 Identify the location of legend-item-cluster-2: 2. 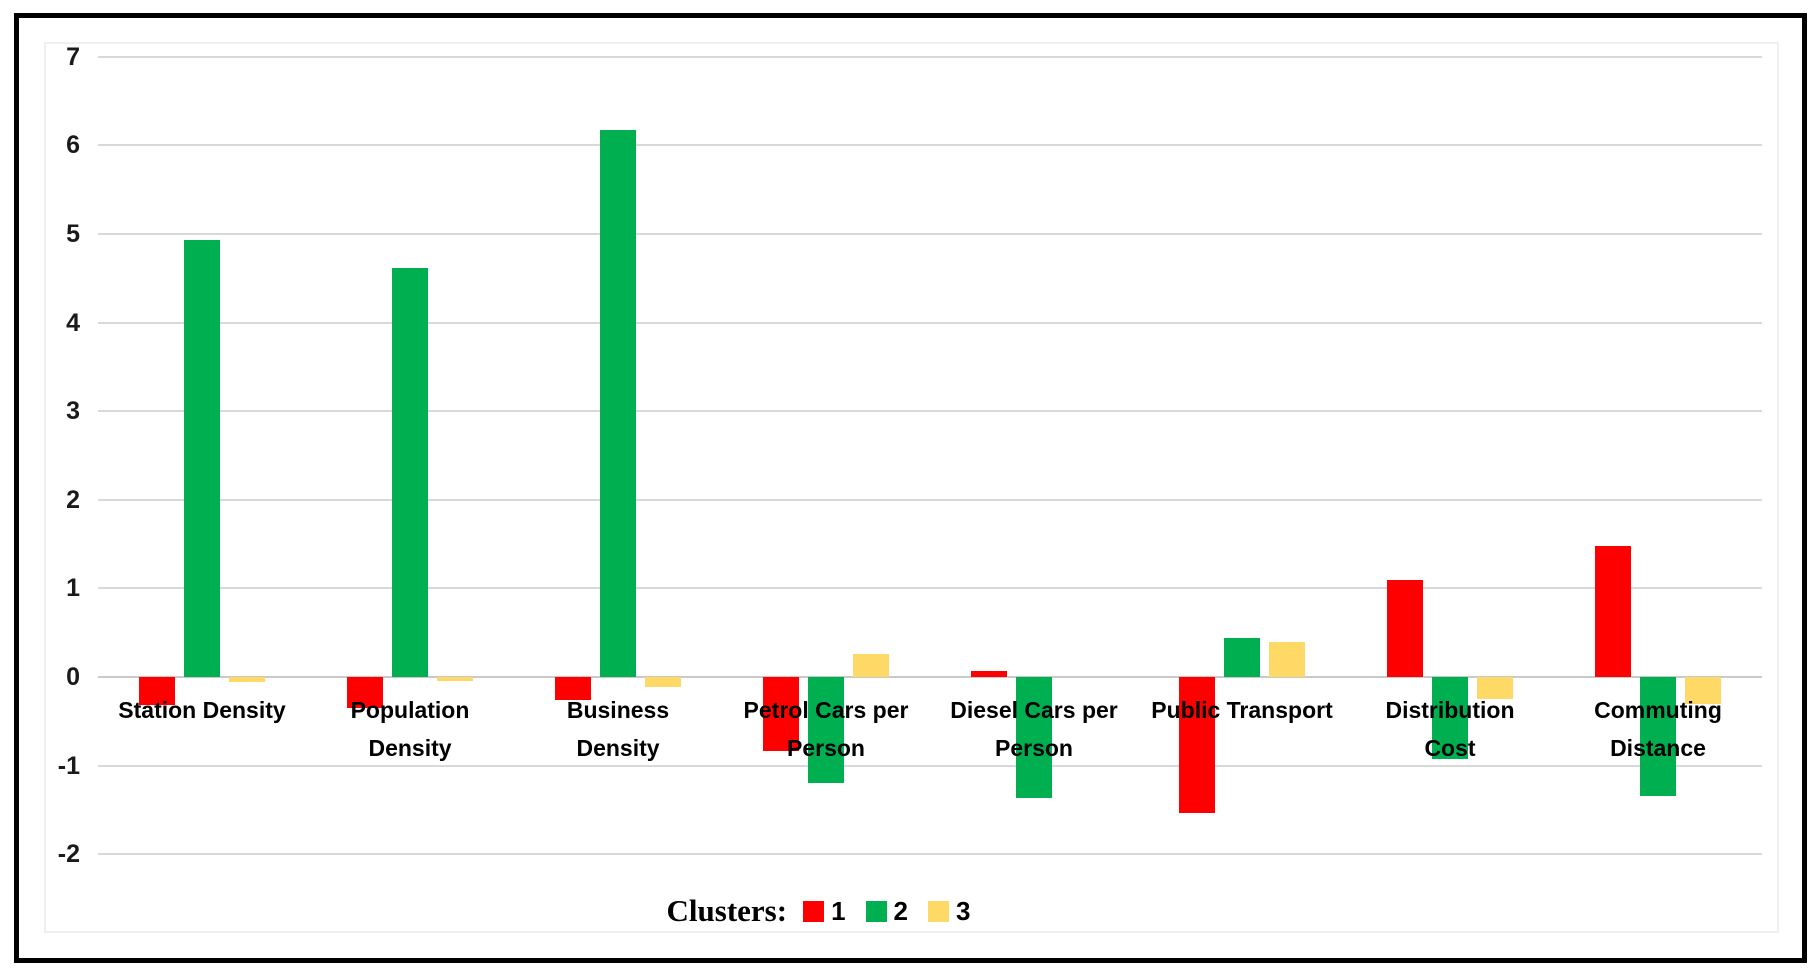
(886, 911).